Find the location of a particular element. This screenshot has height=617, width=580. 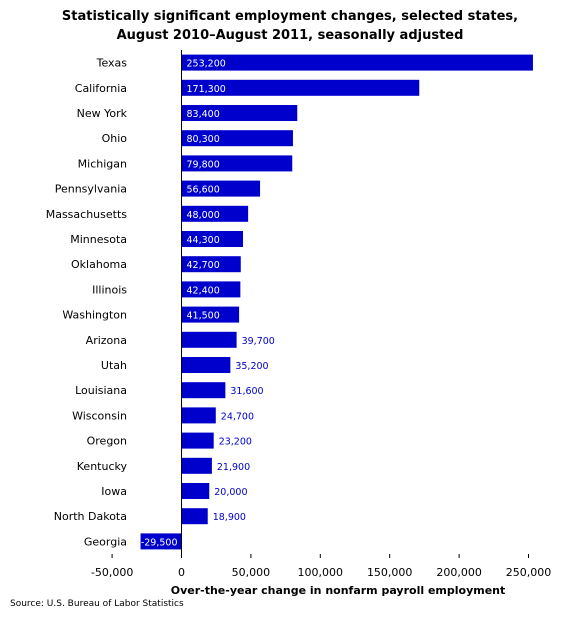

source-note: Source: U.S. Bureau of Labor Statistics is located at coordinates (97, 604).